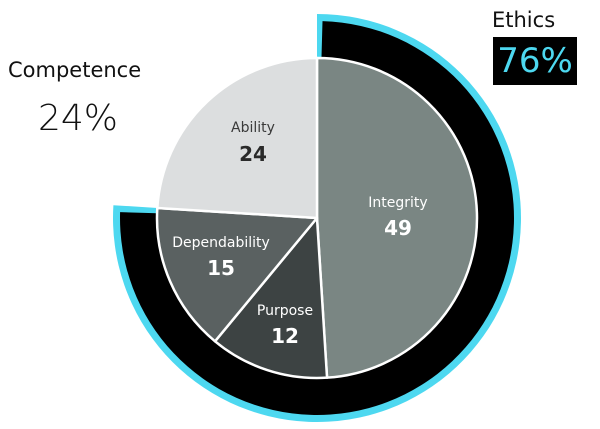  Describe the element at coordinates (398, 228) in the screenshot. I see `slice-value-integrity: 49` at that location.